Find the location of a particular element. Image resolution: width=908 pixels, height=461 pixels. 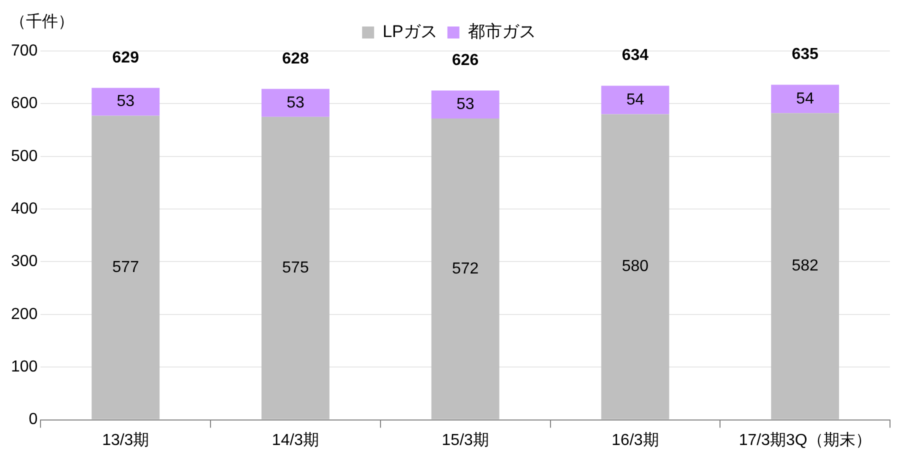

legend-label: LPガス is located at coordinates (410, 32).